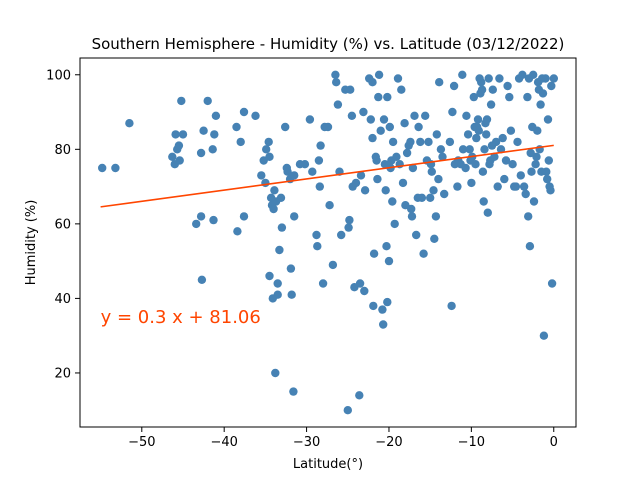  I want to click on y-axis-ticks: 20 40 60 80 100, so click(63, 224).